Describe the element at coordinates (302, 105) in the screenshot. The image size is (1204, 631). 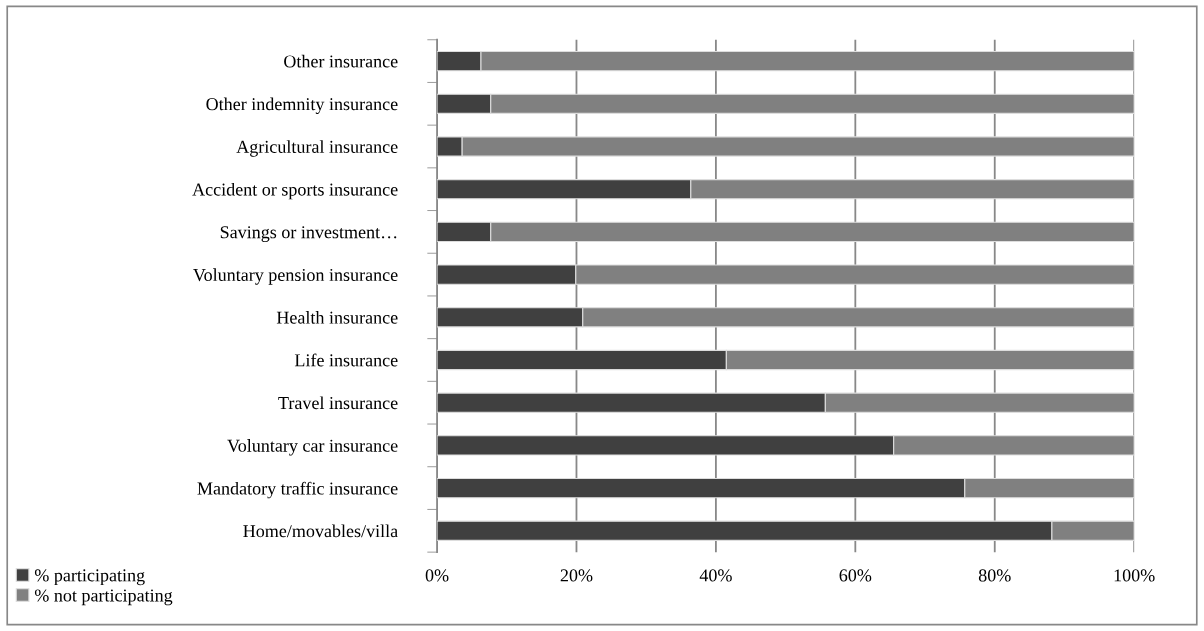
I see `y-tick-label: Other indemnity insurance` at that location.